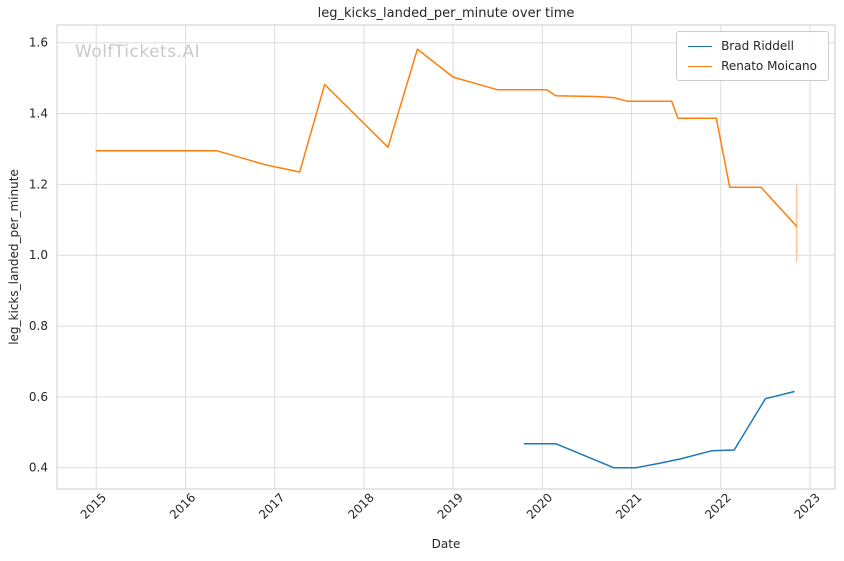 The image size is (844, 561). I want to click on watermark: WolfTickets.AI, so click(138, 52).